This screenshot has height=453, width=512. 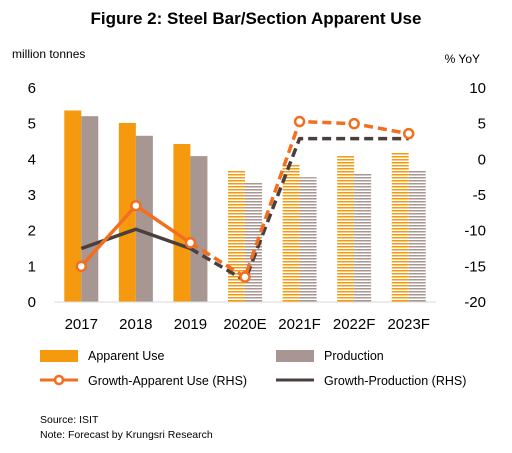 I want to click on left-tick-label: 5, so click(x=32, y=124).